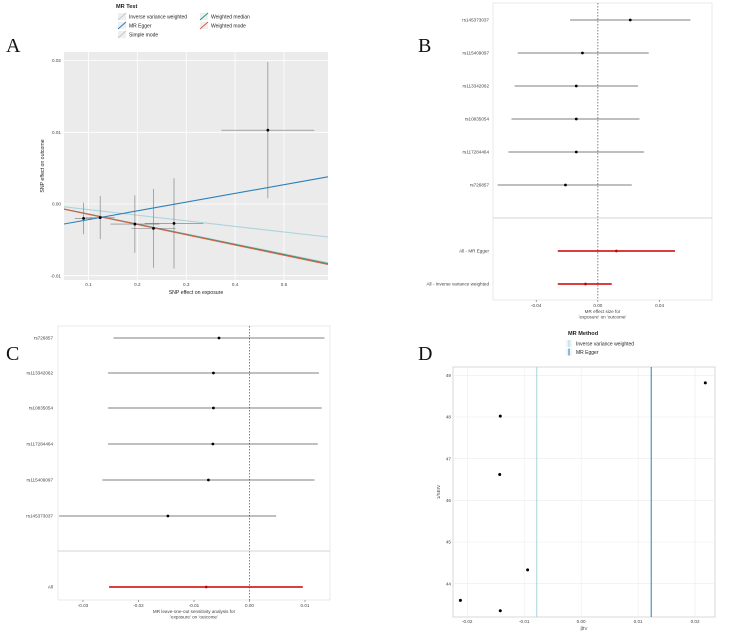 The height and width of the screenshot is (636, 746). What do you see at coordinates (449, 375) in the screenshot?
I see `panel-d-ytick-label: 49` at bounding box center [449, 375].